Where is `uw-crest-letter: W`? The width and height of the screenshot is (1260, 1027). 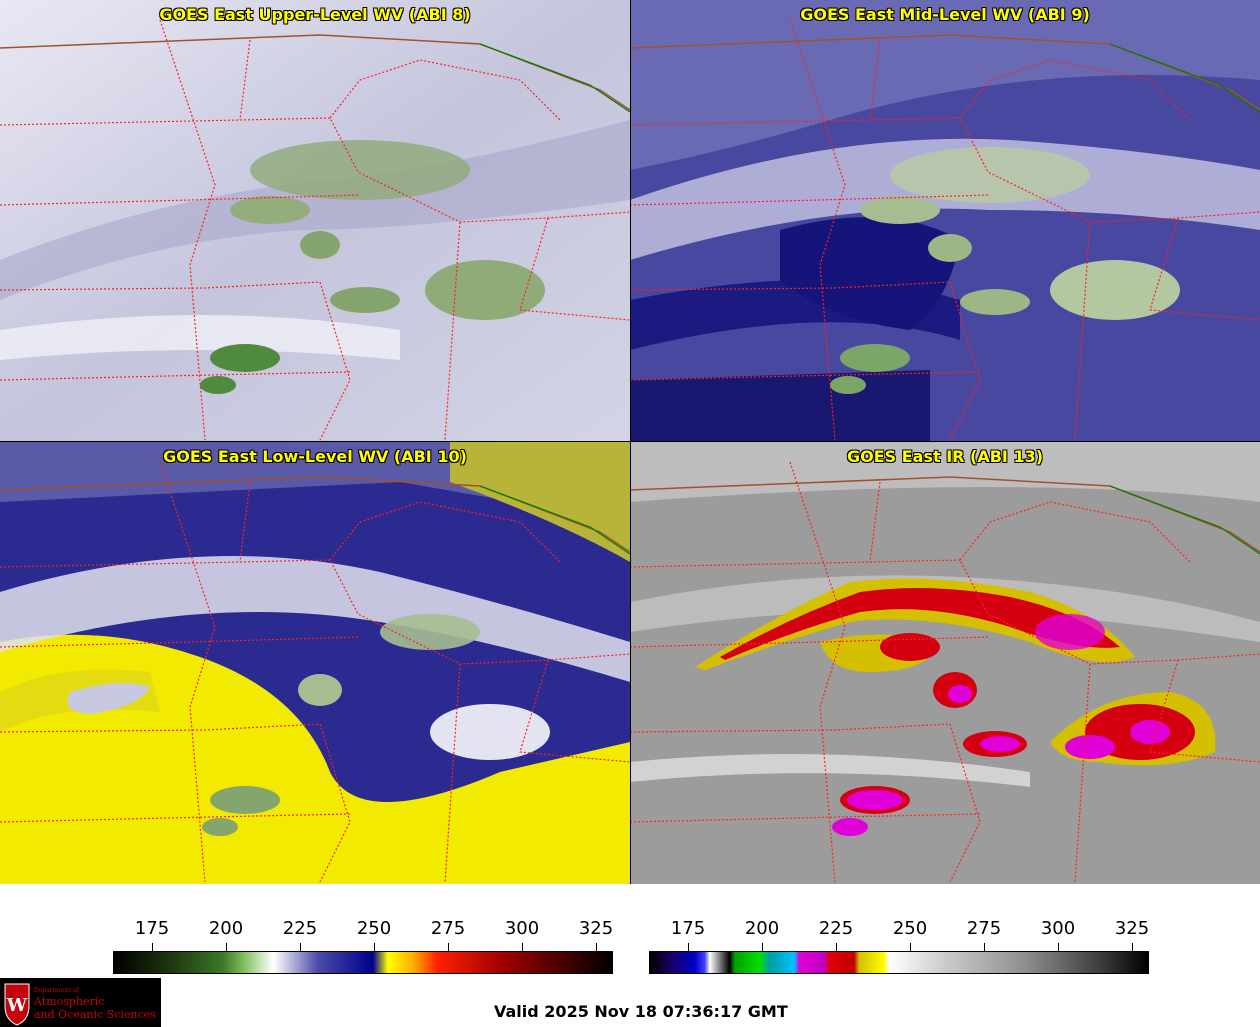 uw-crest-letter: W is located at coordinates (17, 1005).